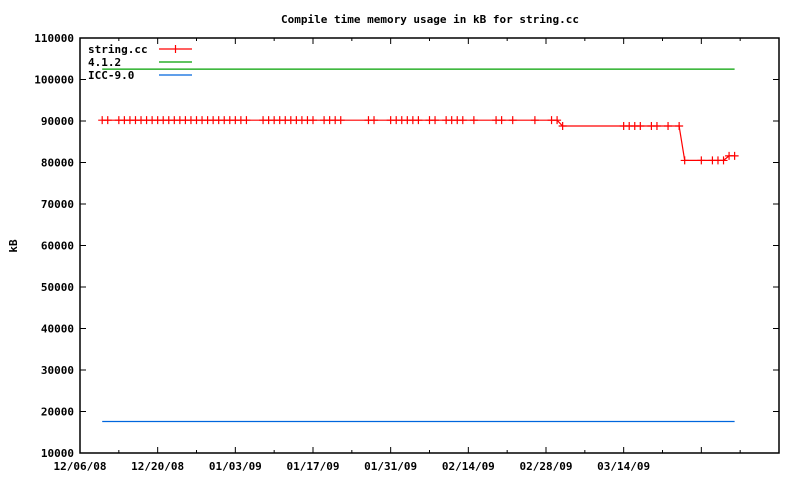 The width and height of the screenshot is (800, 480). What do you see at coordinates (157, 466) in the screenshot?
I see `x-tick-label: 12/20/08` at bounding box center [157, 466].